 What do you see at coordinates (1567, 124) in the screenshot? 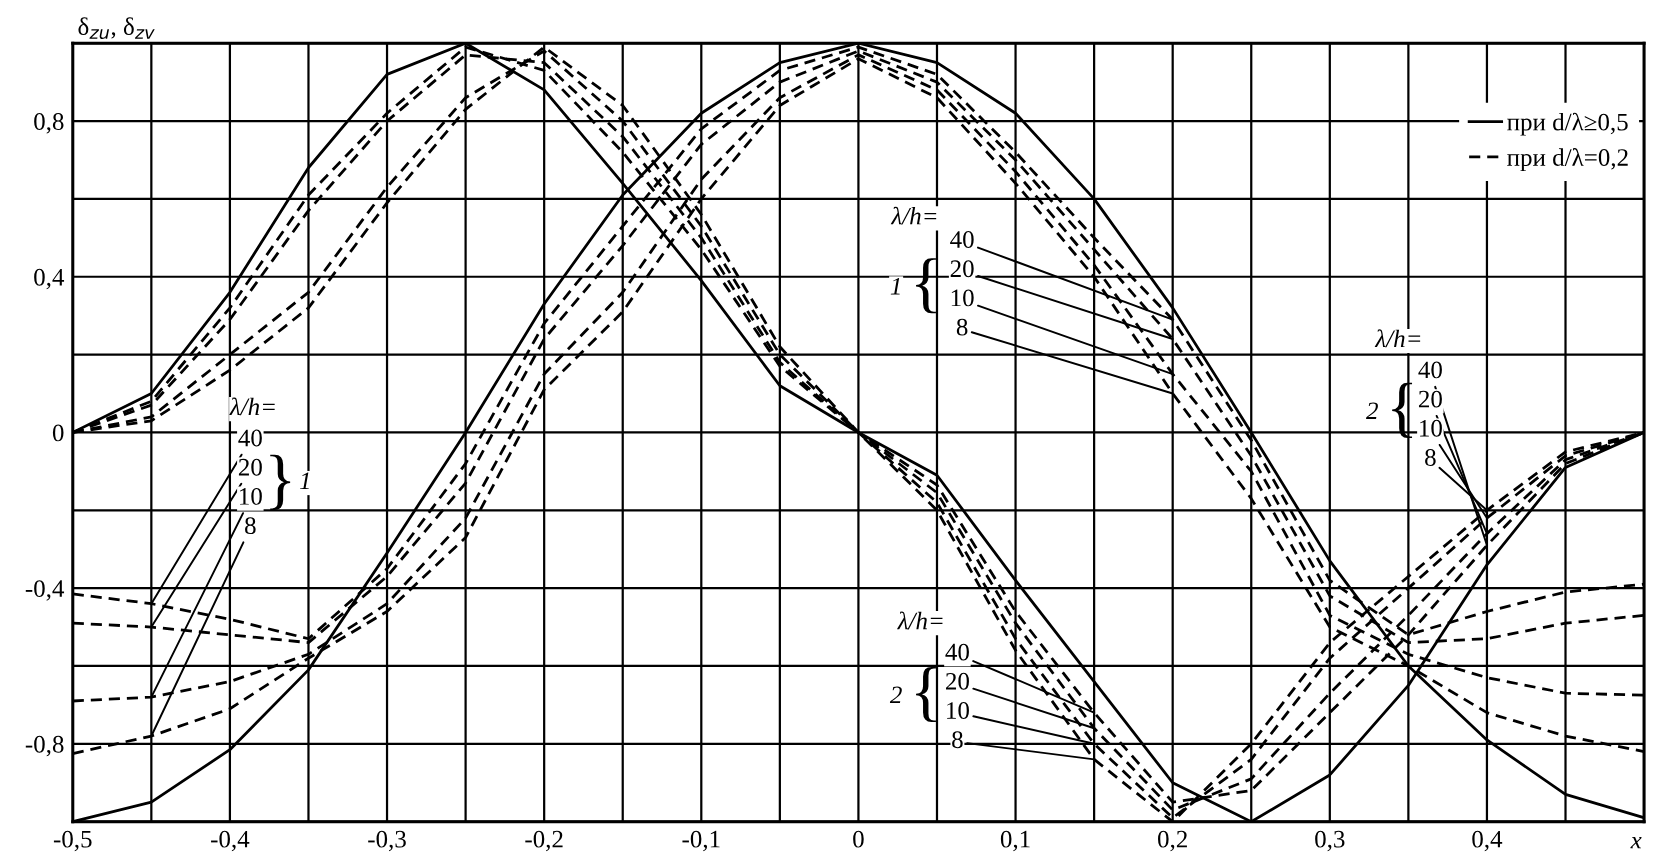
I see `legend-label: при d/λ≥0,5` at bounding box center [1567, 124].